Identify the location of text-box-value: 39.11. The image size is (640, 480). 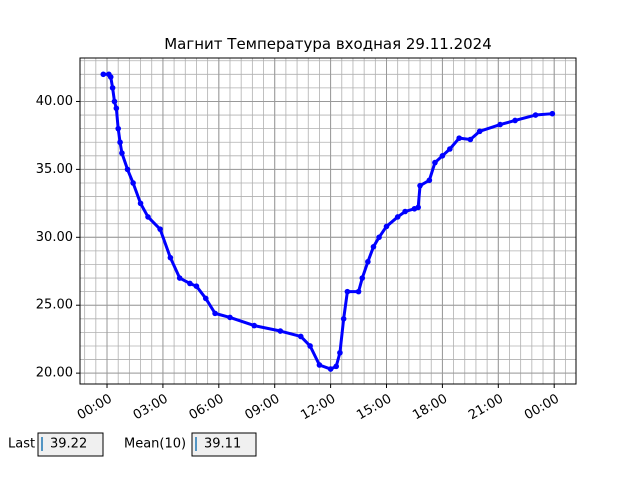
(222, 444).